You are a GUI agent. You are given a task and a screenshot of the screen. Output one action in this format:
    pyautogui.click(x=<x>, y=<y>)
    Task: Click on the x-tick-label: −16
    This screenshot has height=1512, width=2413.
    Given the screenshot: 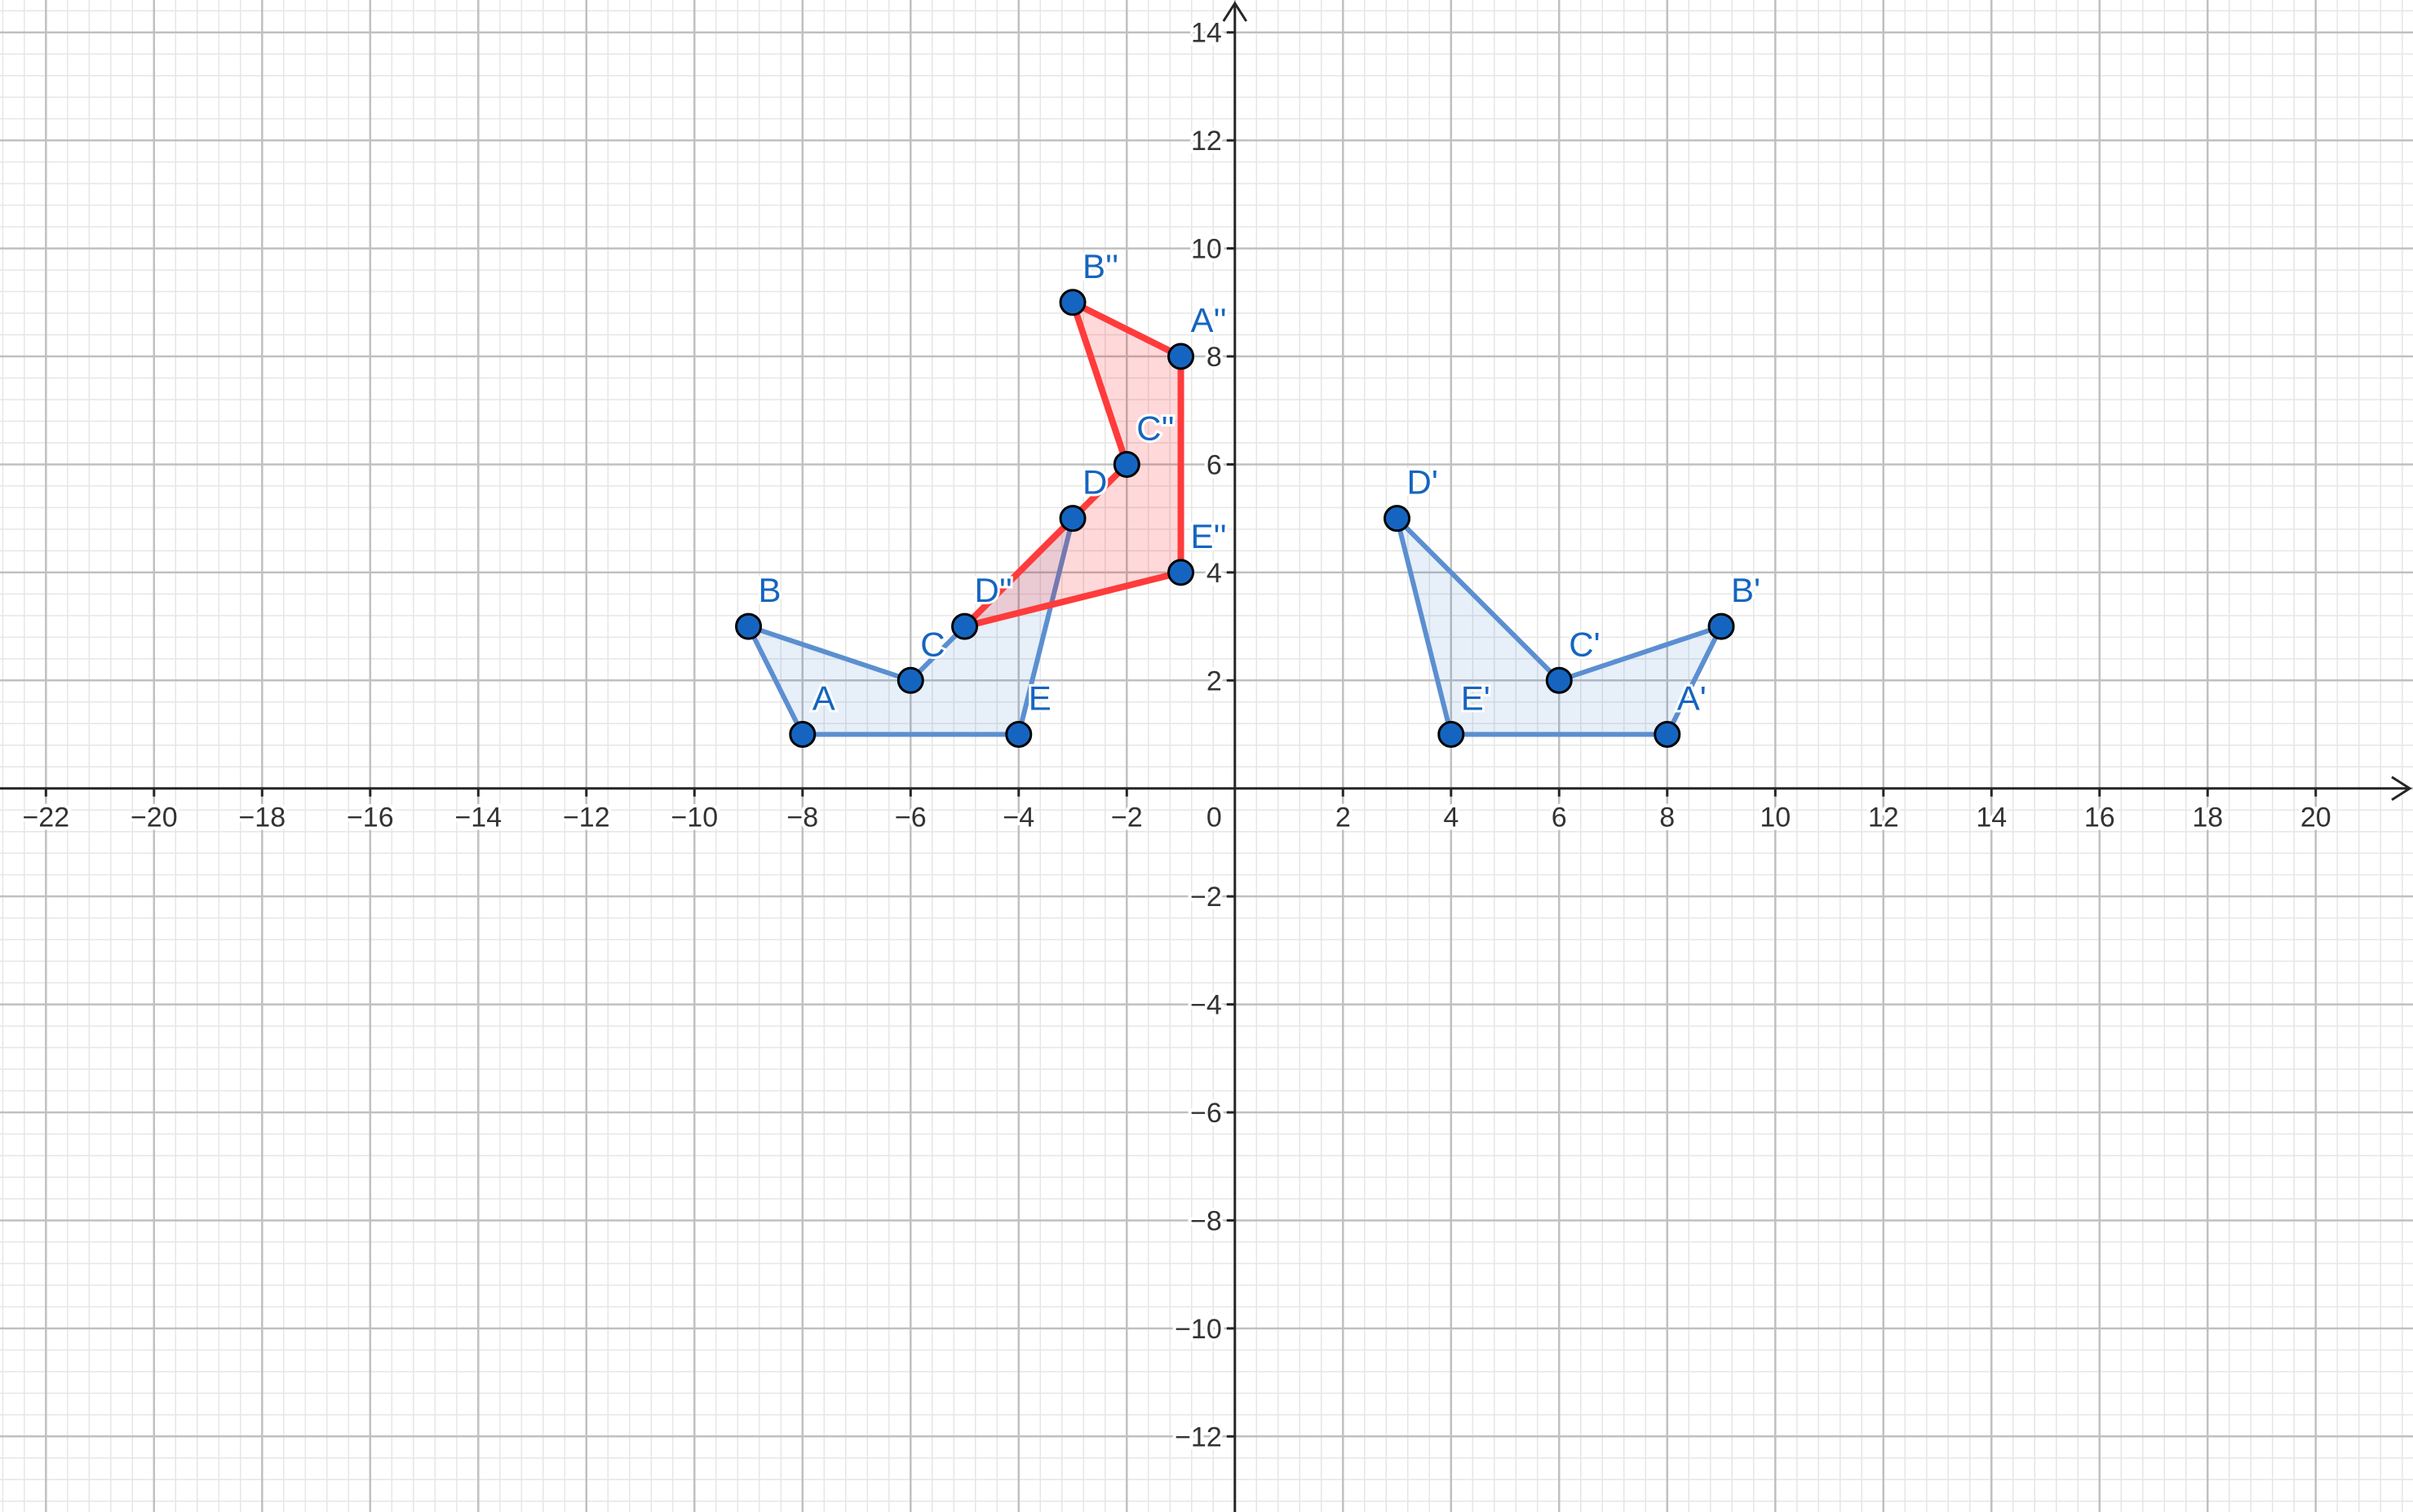 What is the action you would take?
    pyautogui.click(x=370, y=817)
    